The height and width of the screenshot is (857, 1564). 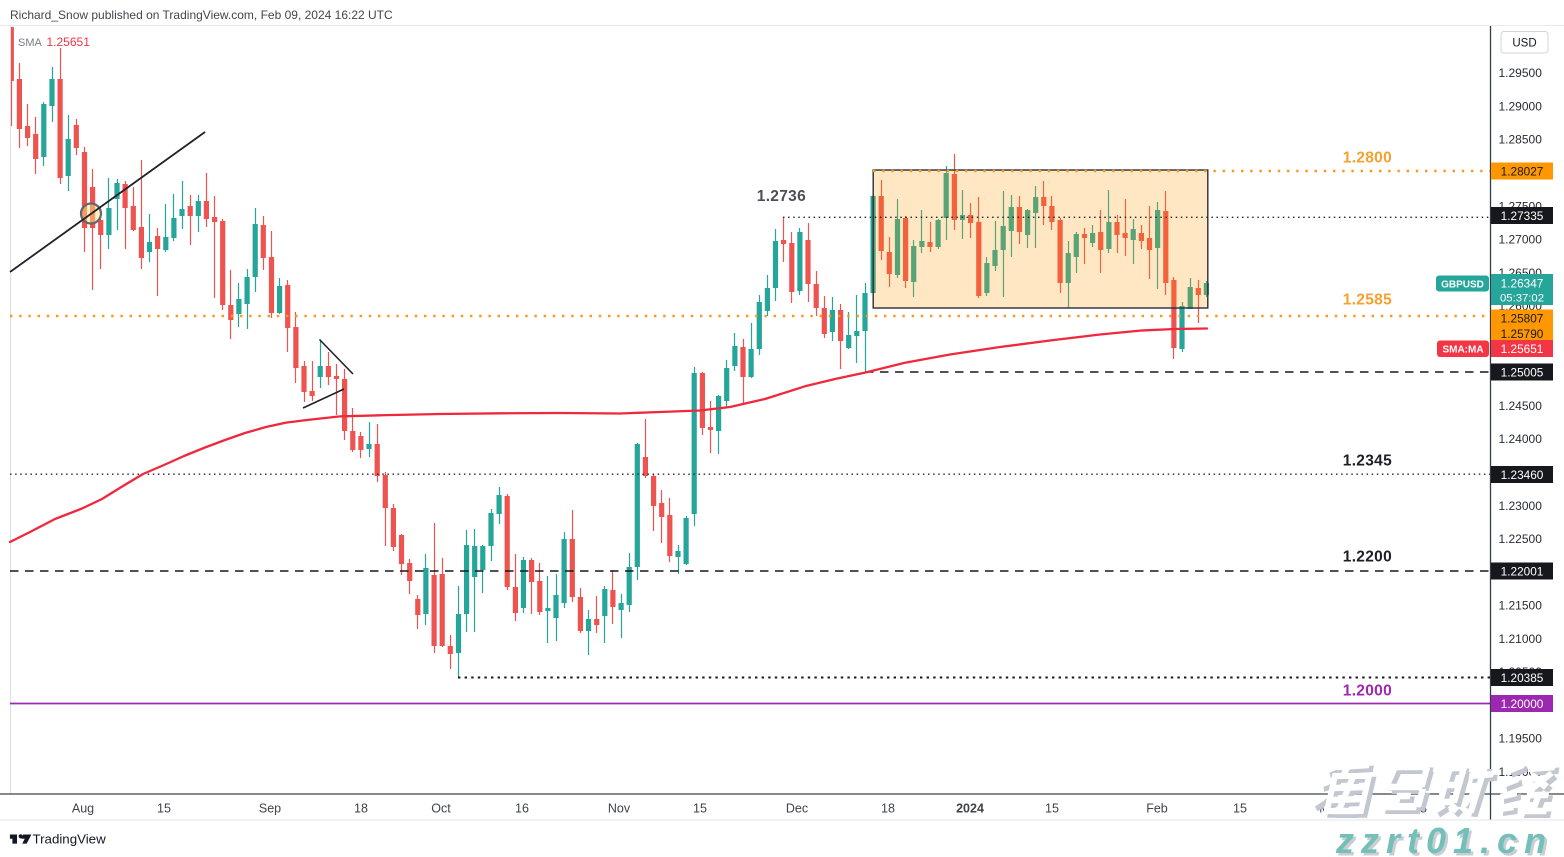 What do you see at coordinates (1522, 284) in the screenshot?
I see `svg-text: 1.26347` at bounding box center [1522, 284].